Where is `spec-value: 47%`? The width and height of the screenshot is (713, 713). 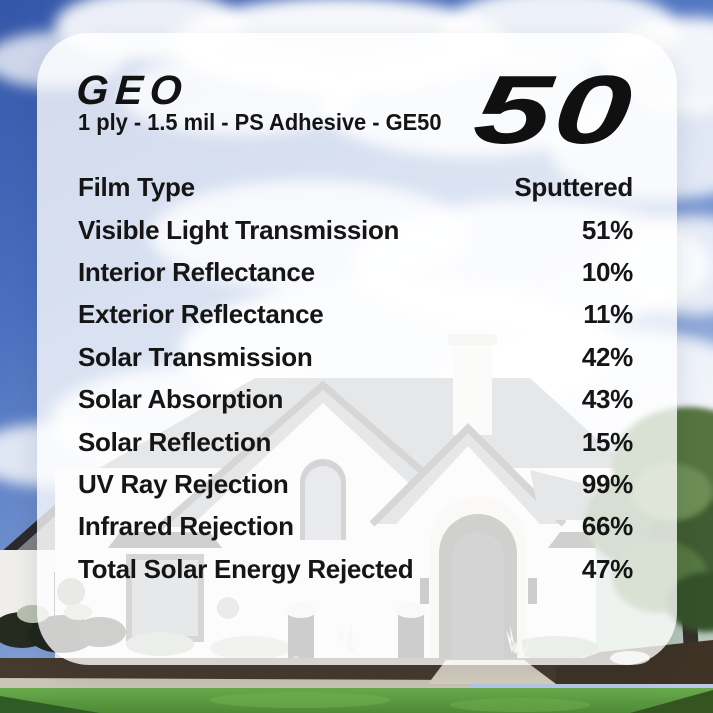
spec-value: 47% is located at coordinates (607, 568).